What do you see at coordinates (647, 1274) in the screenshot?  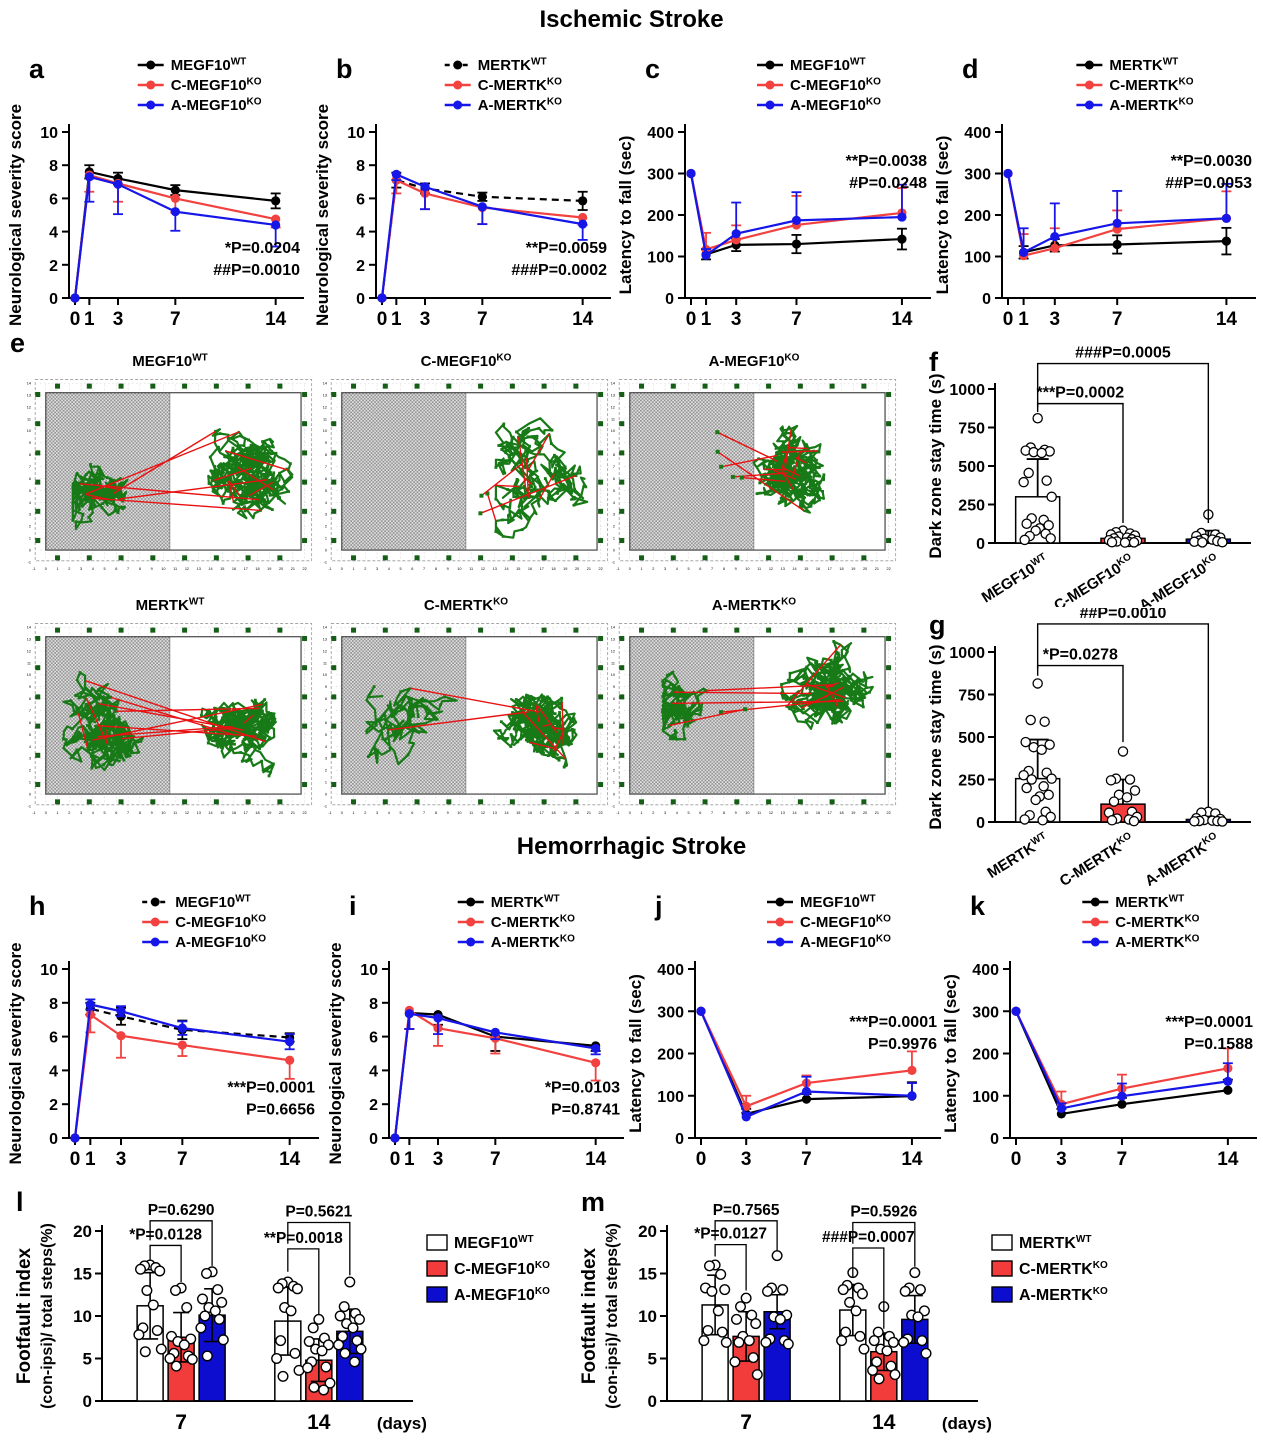 I see `svg-text: 15` at bounding box center [647, 1274].